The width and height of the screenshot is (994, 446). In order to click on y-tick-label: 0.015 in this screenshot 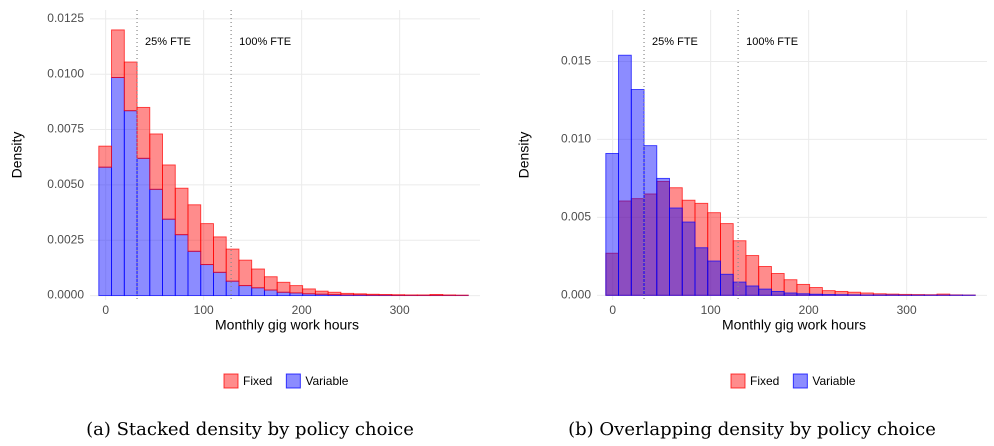, I will do `click(576, 61)`.